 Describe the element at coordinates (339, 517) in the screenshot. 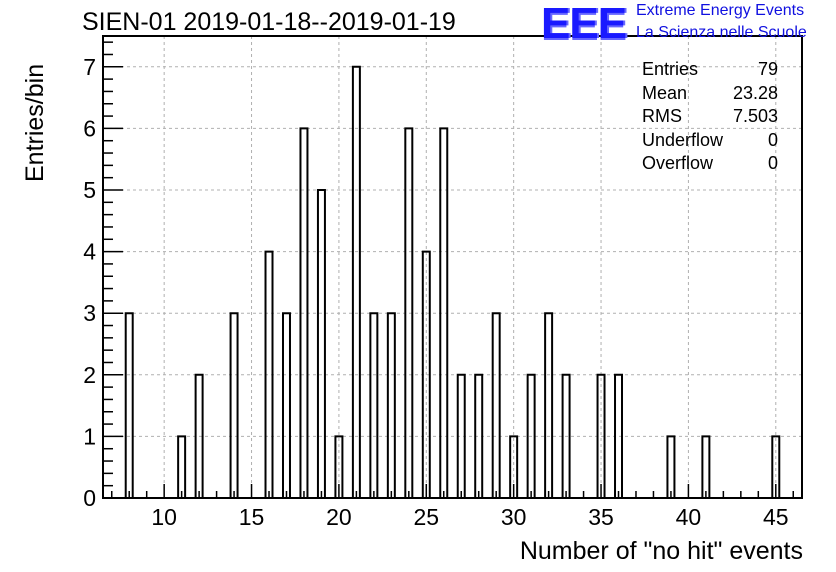

I see `x-tick-label: 20` at that location.